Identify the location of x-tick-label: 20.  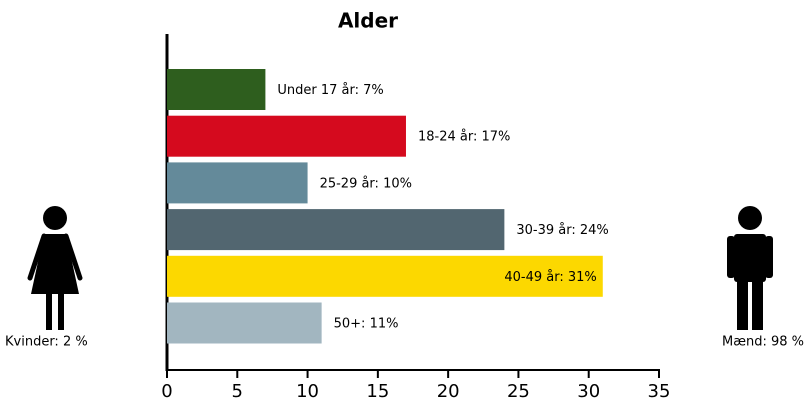
(448, 391).